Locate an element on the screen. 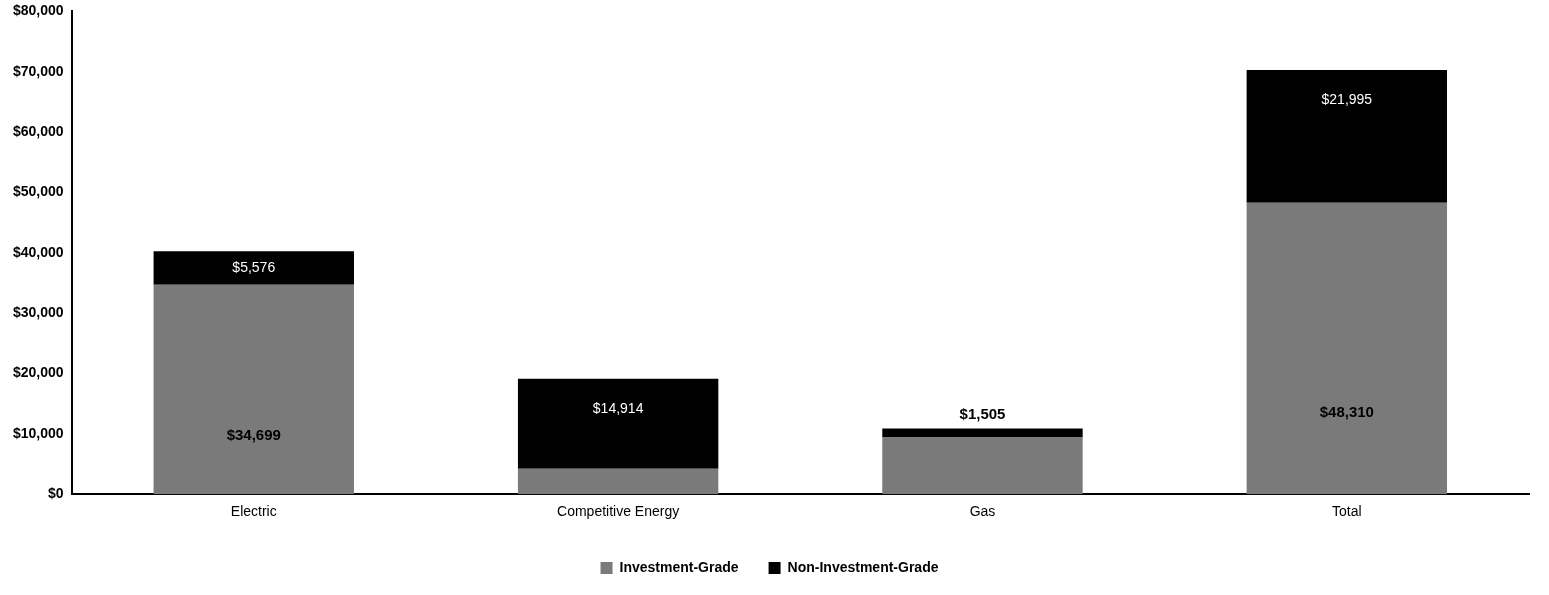 The image size is (1549, 595). data-label: $14,914 is located at coordinates (618, 407).